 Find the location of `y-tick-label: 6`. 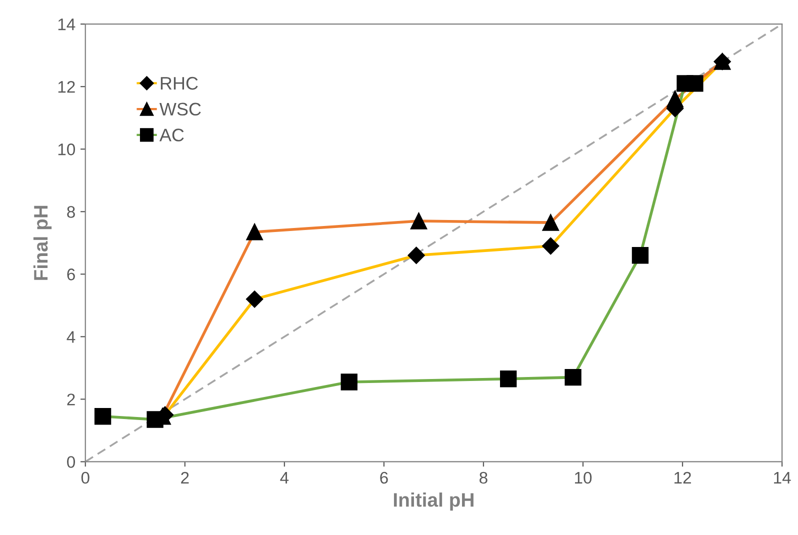

y-tick-label: 6 is located at coordinates (71, 274).